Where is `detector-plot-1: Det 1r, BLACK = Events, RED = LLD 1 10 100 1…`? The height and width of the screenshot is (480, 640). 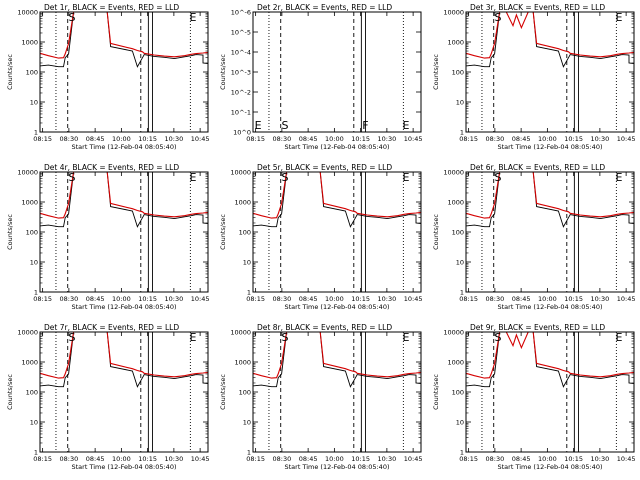 detector-plot-1: Det 1r, BLACK = Events, RED = LLD 1 10 100 1… is located at coordinates (107, 77).